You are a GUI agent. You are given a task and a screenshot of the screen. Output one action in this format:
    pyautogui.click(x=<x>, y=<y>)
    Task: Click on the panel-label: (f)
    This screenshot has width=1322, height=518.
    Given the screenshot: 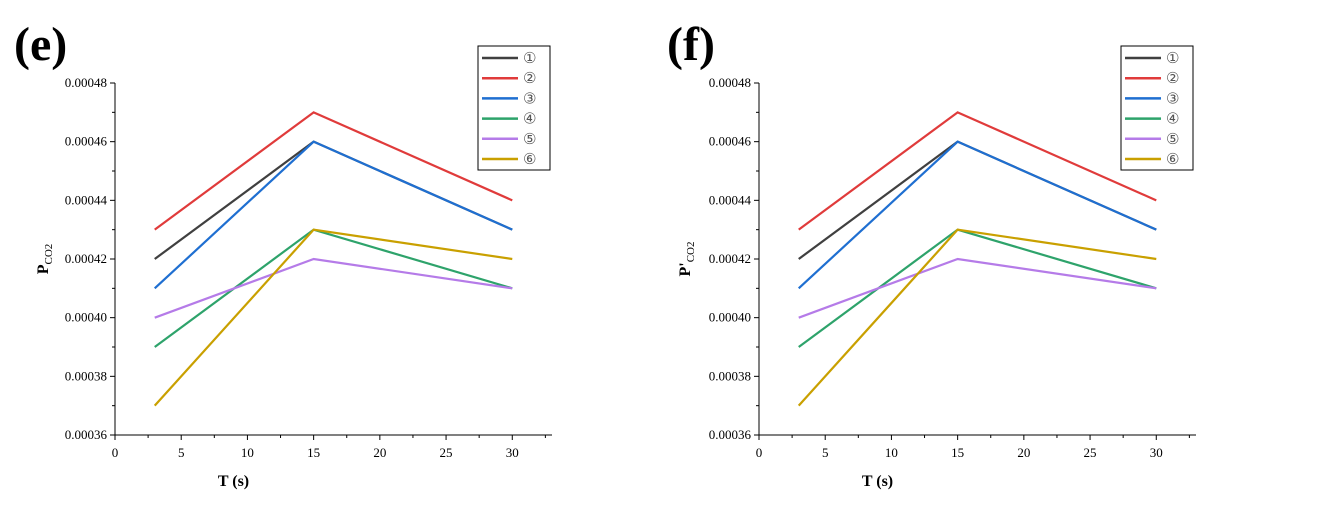 What is the action you would take?
    pyautogui.click(x=691, y=44)
    